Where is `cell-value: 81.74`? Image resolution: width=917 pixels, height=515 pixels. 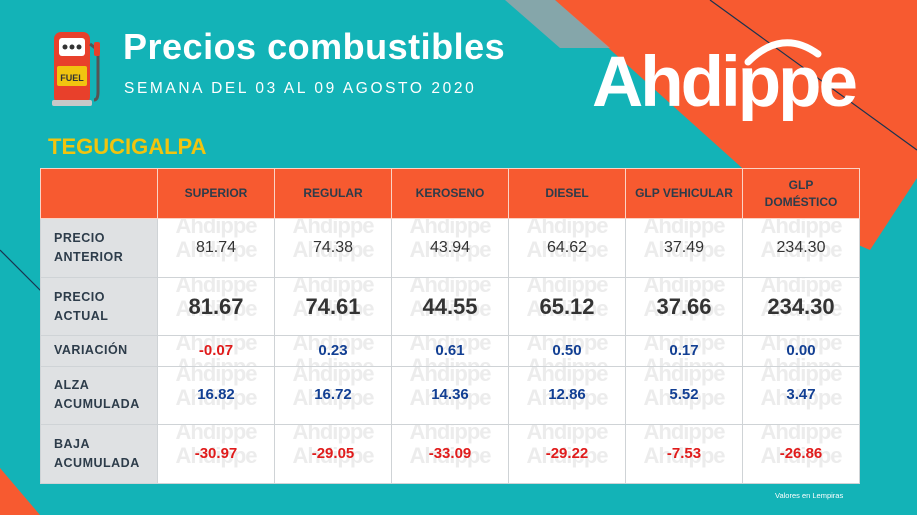
cell-value: 81.74 is located at coordinates (216, 247).